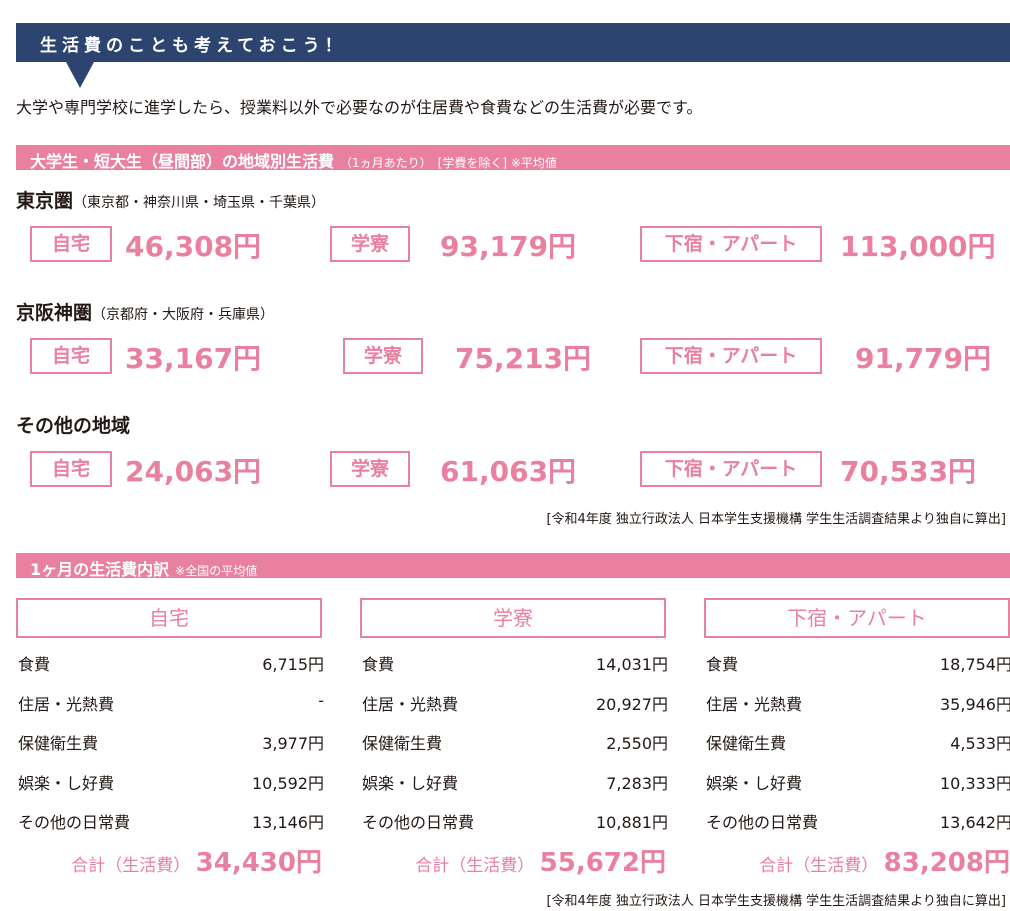  I want to click on amount-home: 24,063円, so click(193, 471).